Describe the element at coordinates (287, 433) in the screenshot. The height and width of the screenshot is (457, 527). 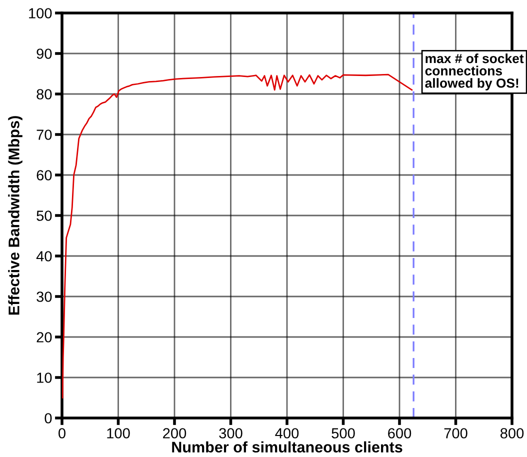
I see `x-tick-label: 400` at that location.